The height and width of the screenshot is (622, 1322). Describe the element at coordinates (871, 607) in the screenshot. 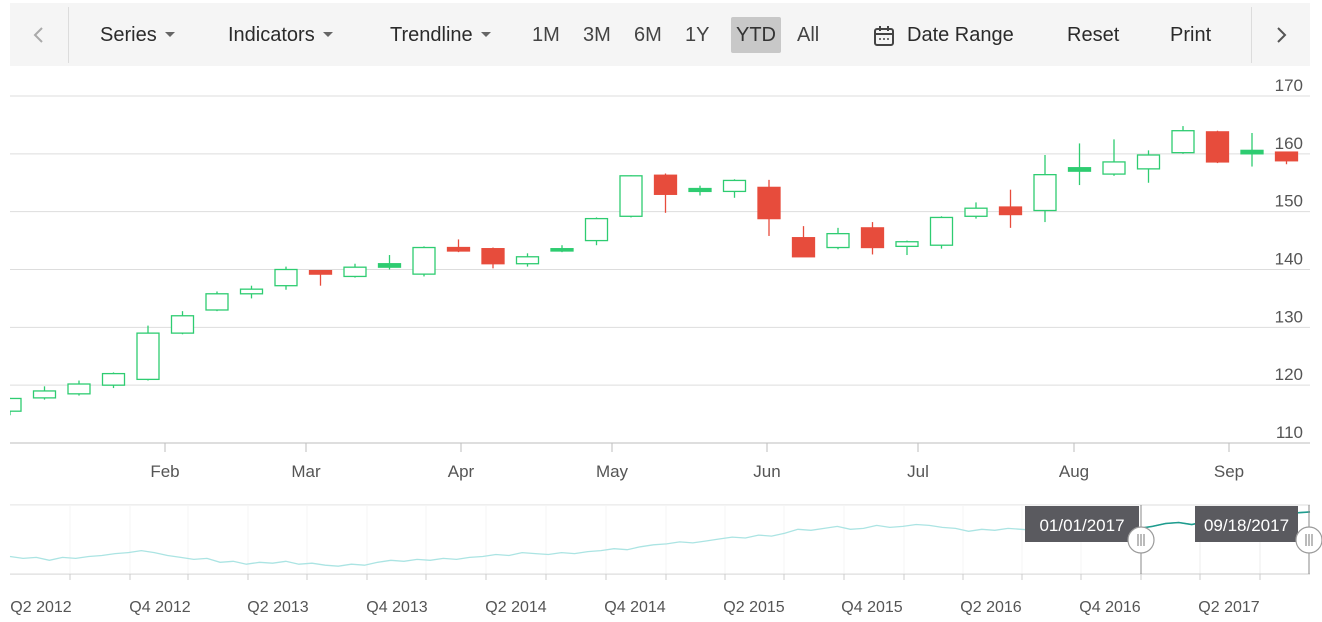

I see `navigator-label: Q4 2015` at that location.